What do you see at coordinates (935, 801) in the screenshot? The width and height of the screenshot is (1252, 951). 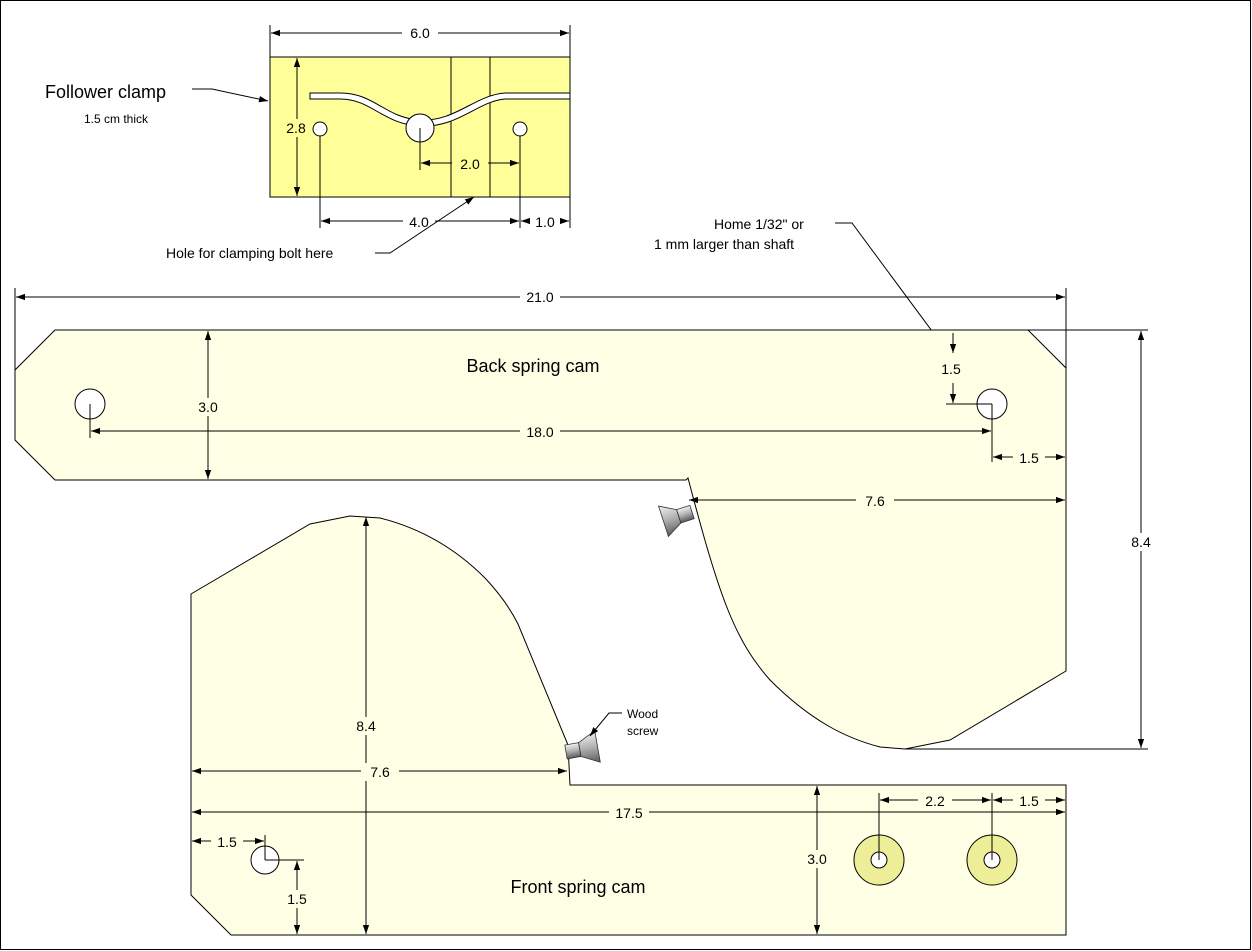 I see `front-cam-washer-spacing-dim: 2.2` at bounding box center [935, 801].